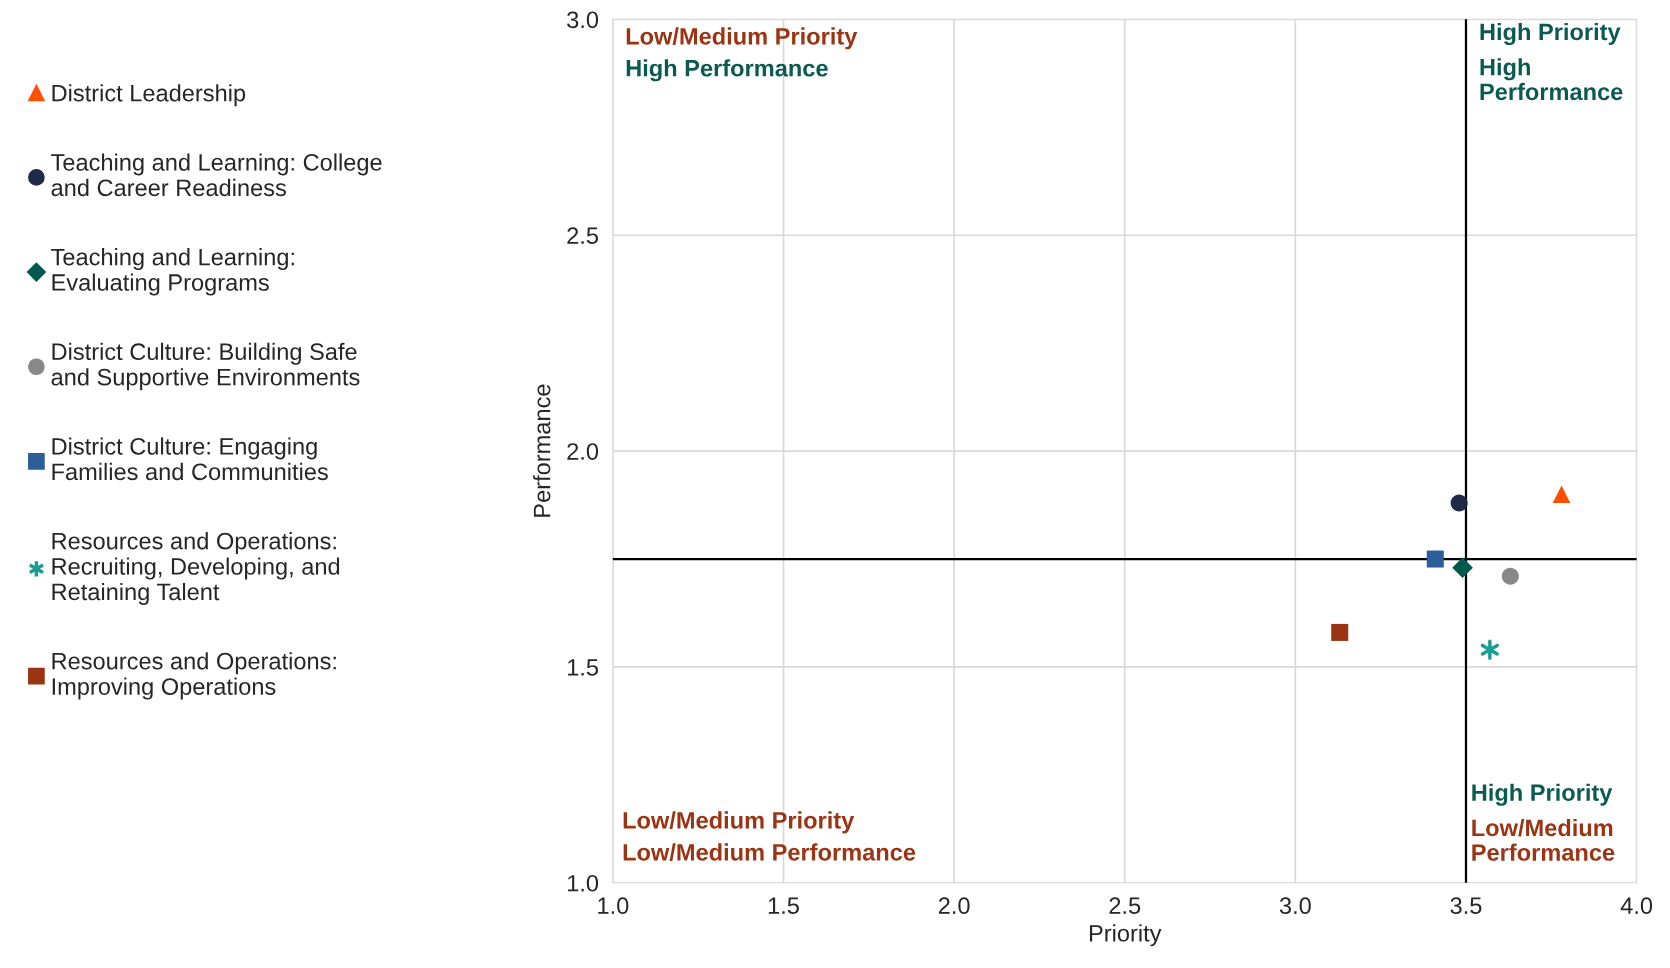  I want to click on legend-label: Teaching and Learning: Evaluating Programs, so click(172, 272).